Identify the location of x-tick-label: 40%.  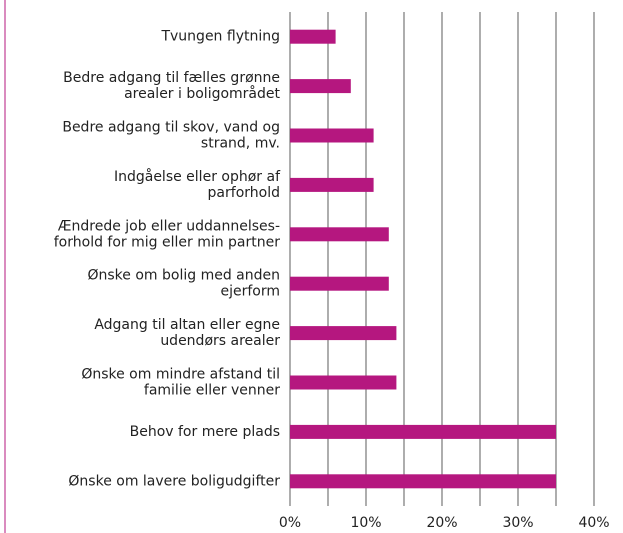
(593, 523).